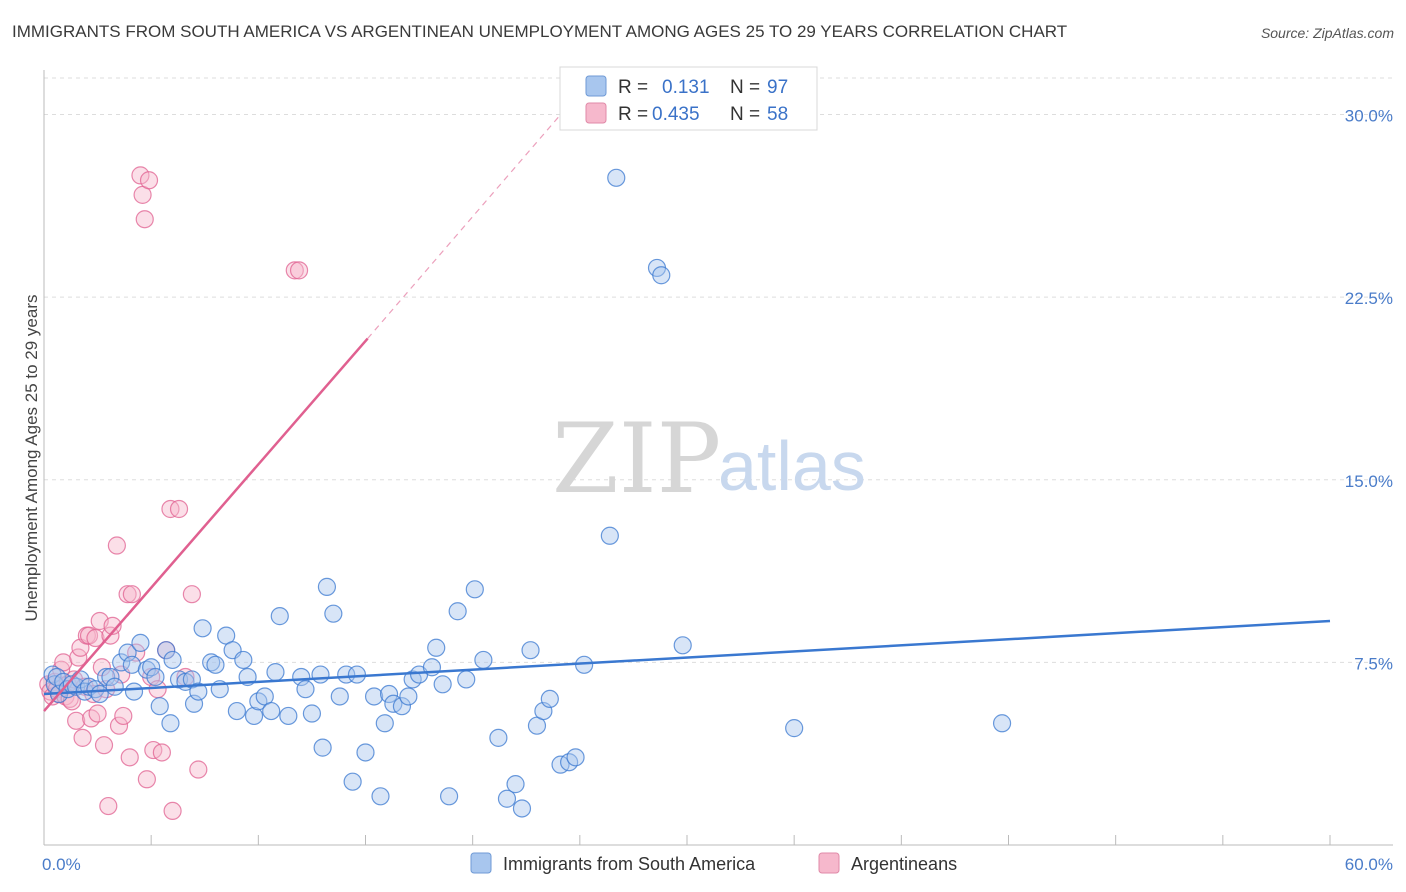 Image resolution: width=1406 pixels, height=892 pixels. I want to click on watermark: ZIP atlas, so click(709, 459).